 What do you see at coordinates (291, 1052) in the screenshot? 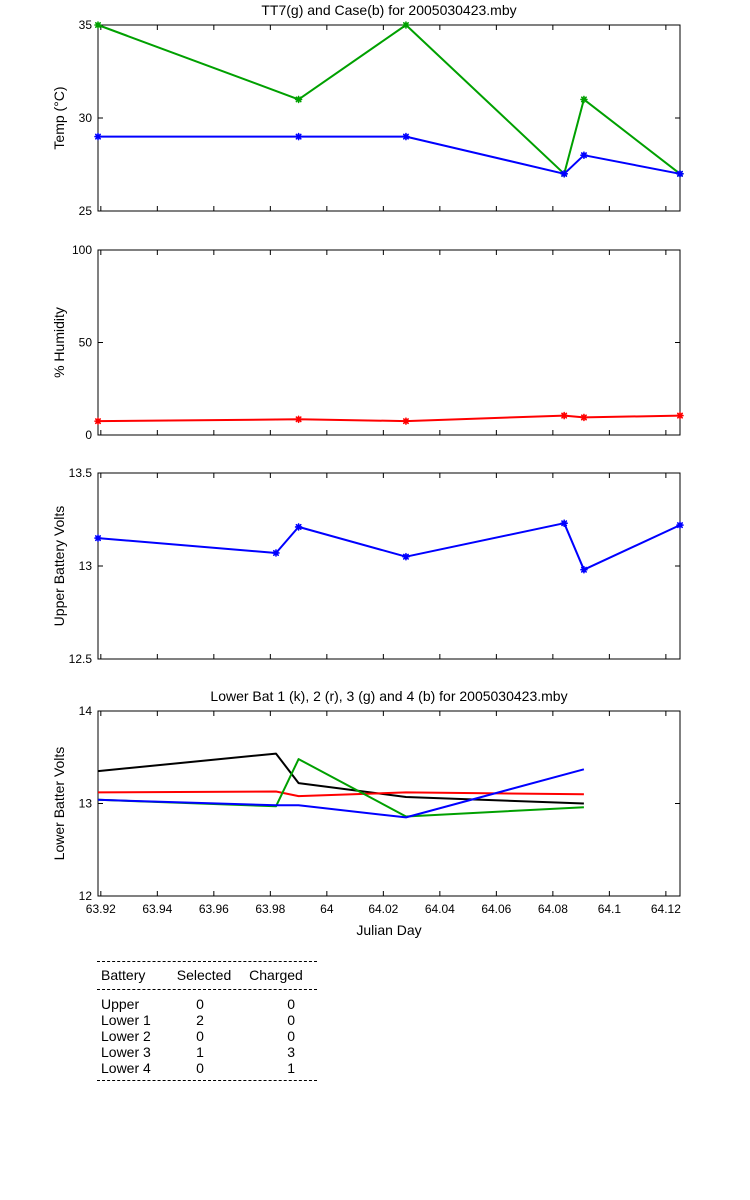
I see `row-charged: 3` at bounding box center [291, 1052].